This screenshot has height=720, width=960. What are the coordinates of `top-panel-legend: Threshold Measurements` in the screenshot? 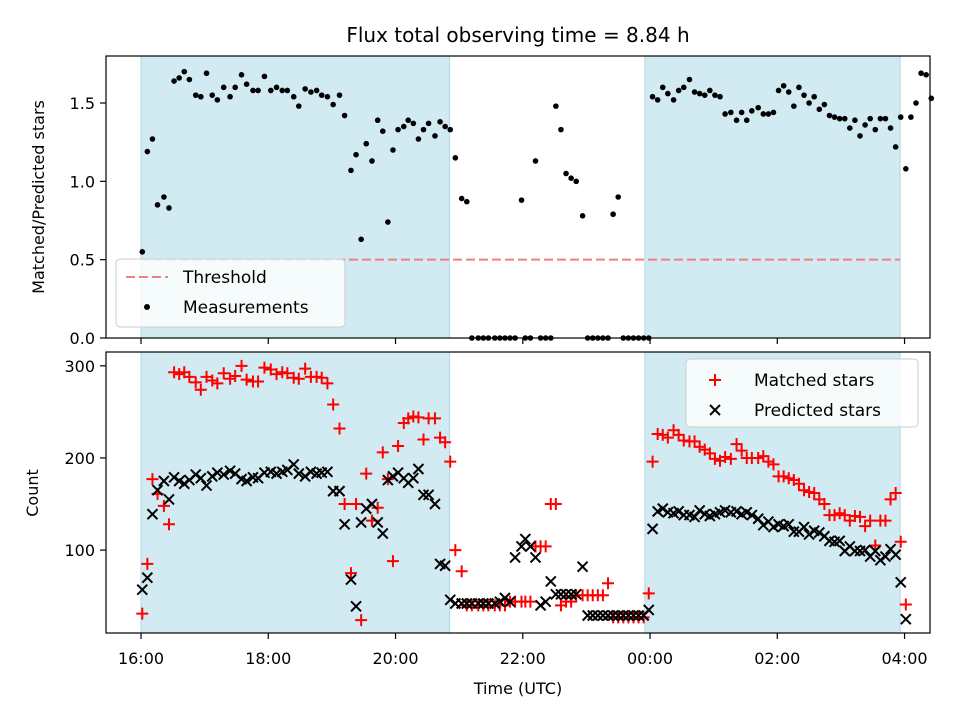 It's located at (230, 293).